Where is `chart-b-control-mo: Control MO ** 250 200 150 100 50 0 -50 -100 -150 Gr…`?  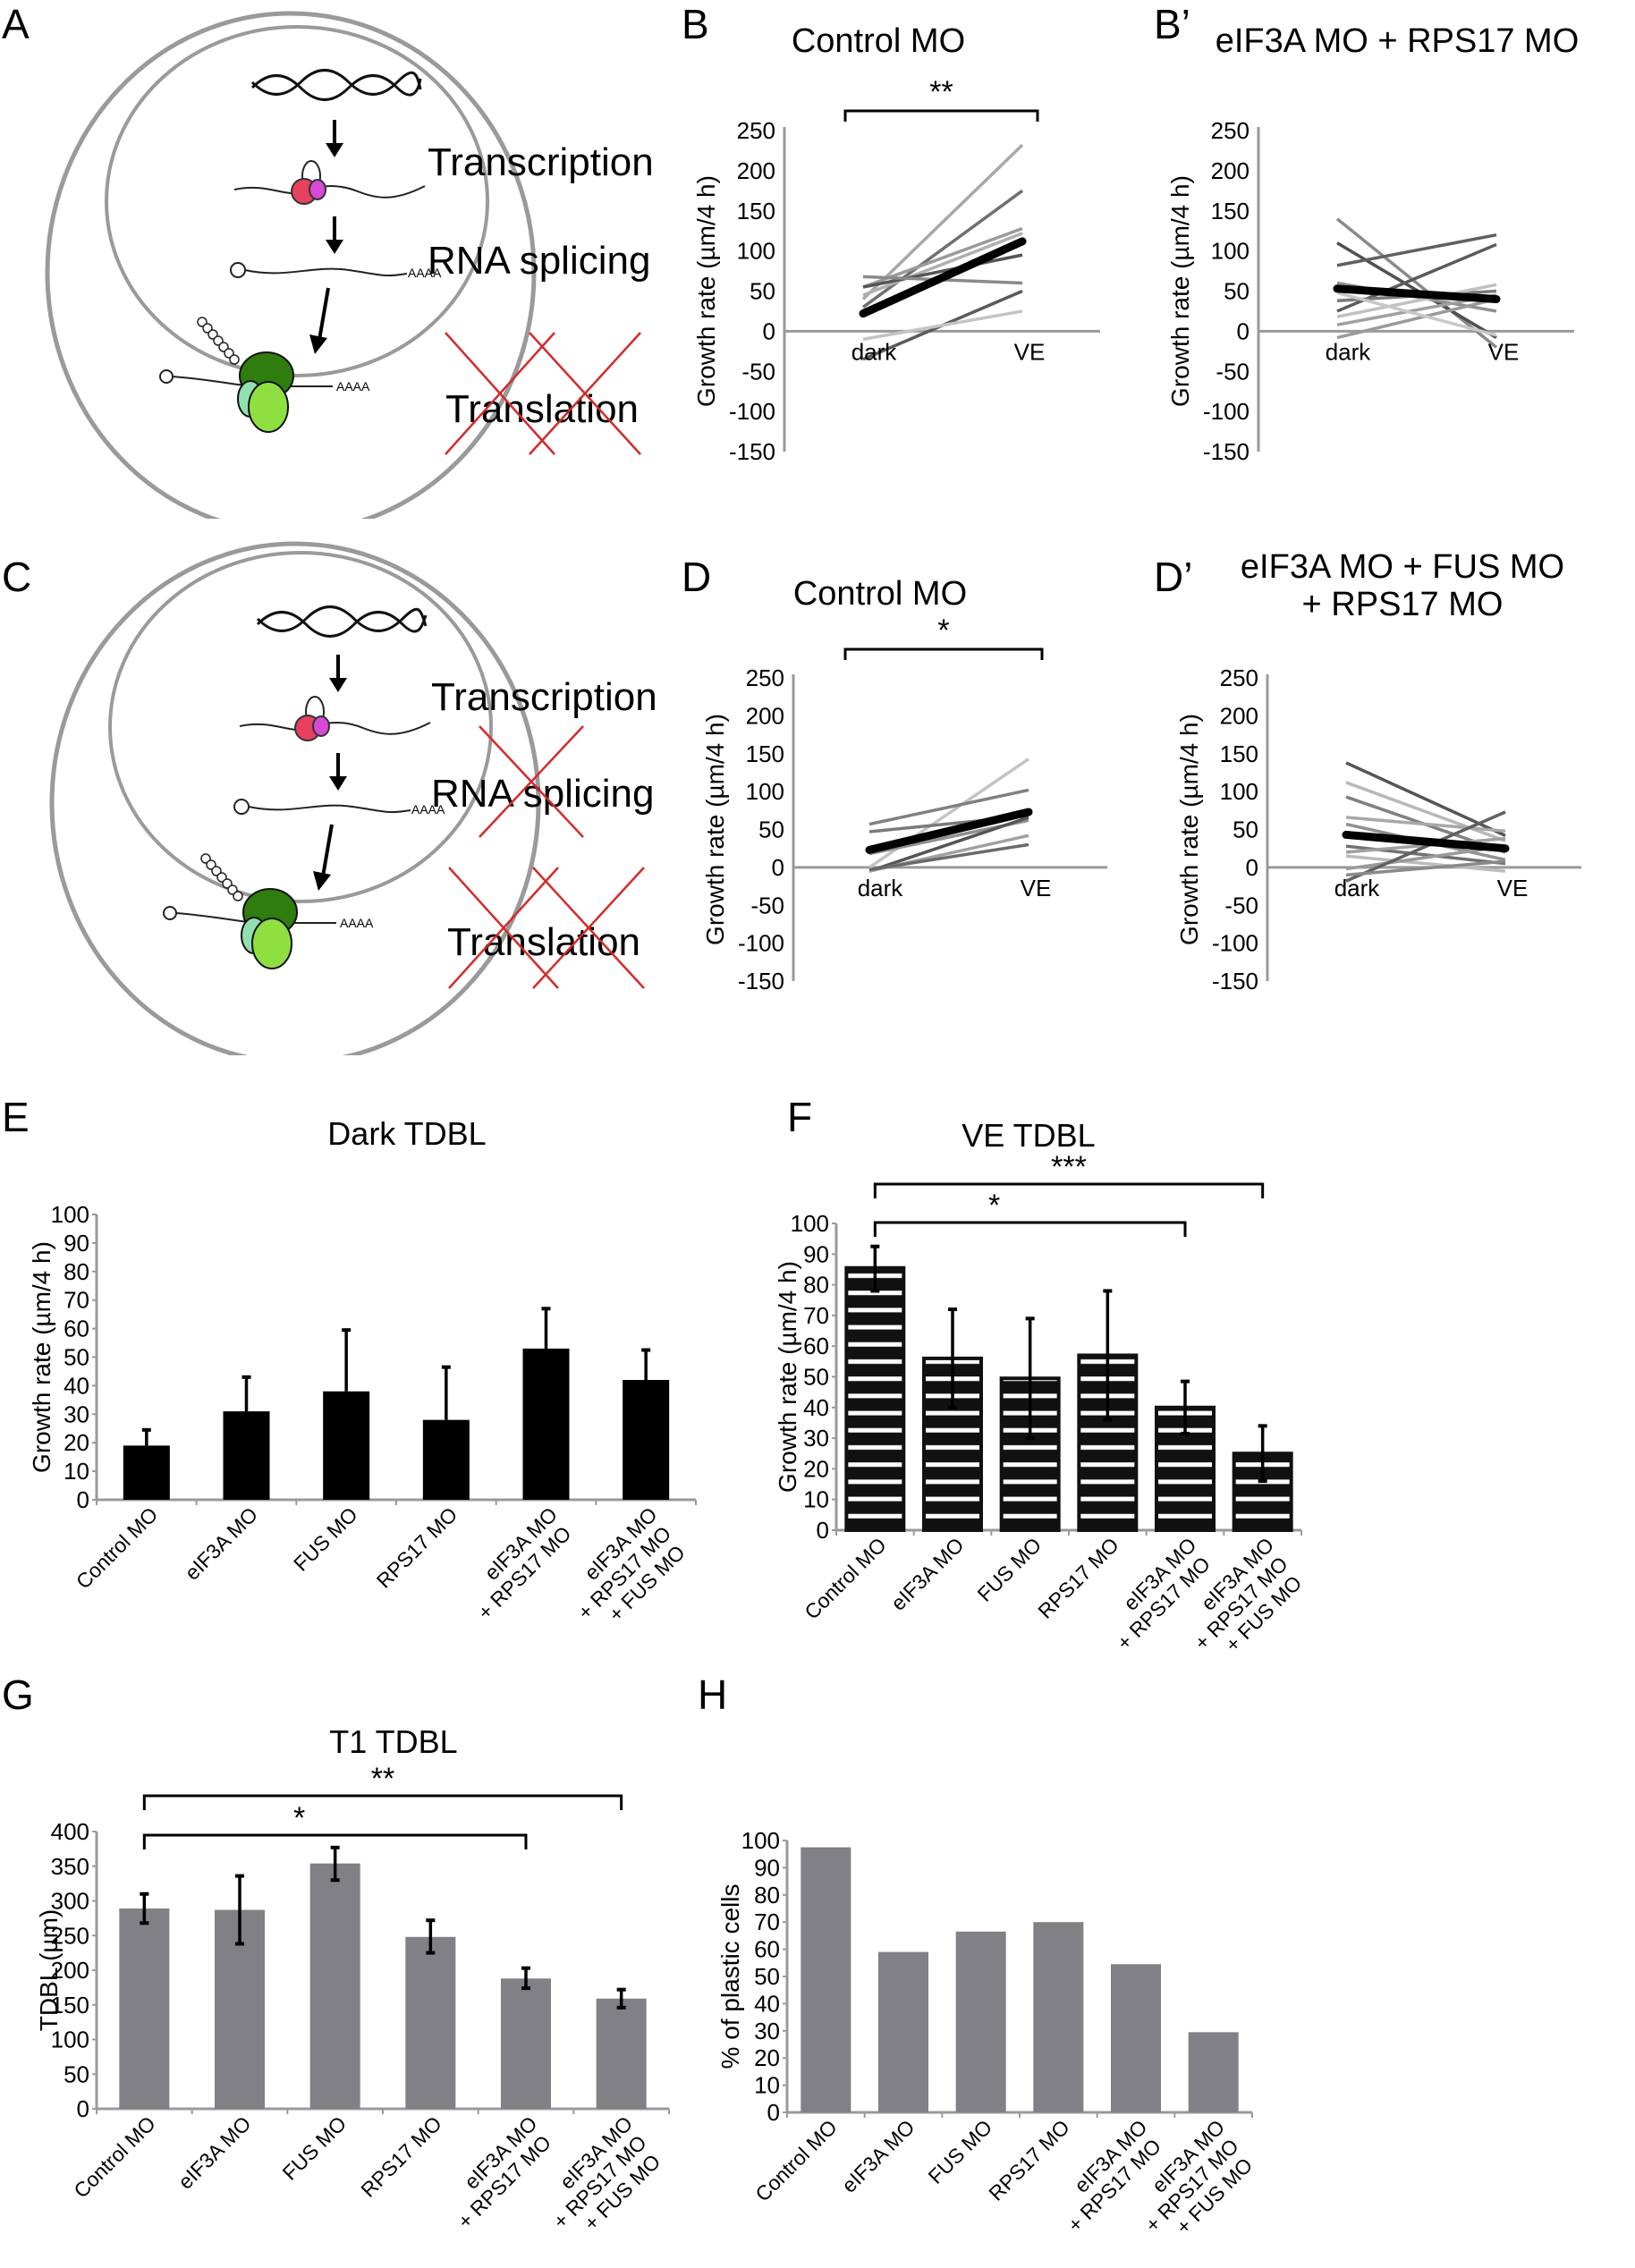
chart-b-control-mo: Control MO ** 250 200 150 100 50 0 -50 -100 -150 Gr… is located at coordinates (896, 244).